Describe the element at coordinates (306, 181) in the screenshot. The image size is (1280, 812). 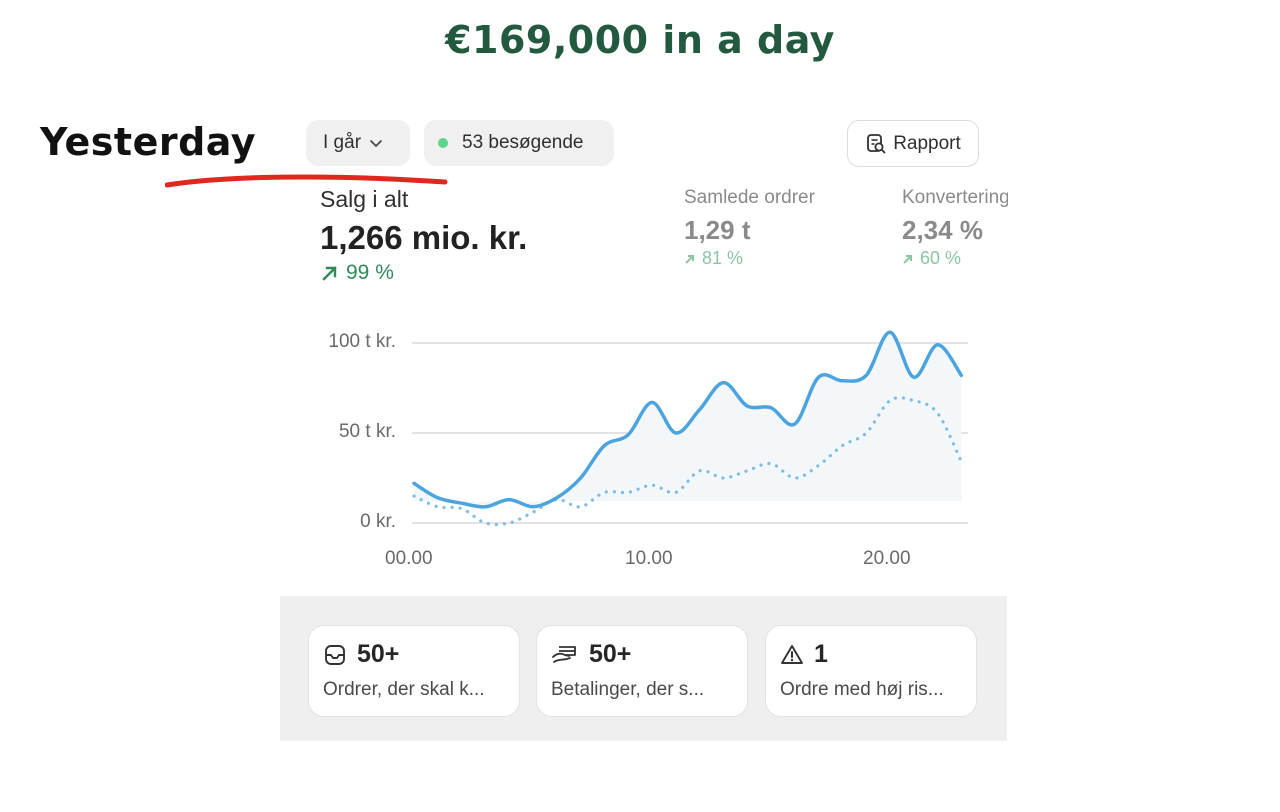
I see `red-underline-stroke` at that location.